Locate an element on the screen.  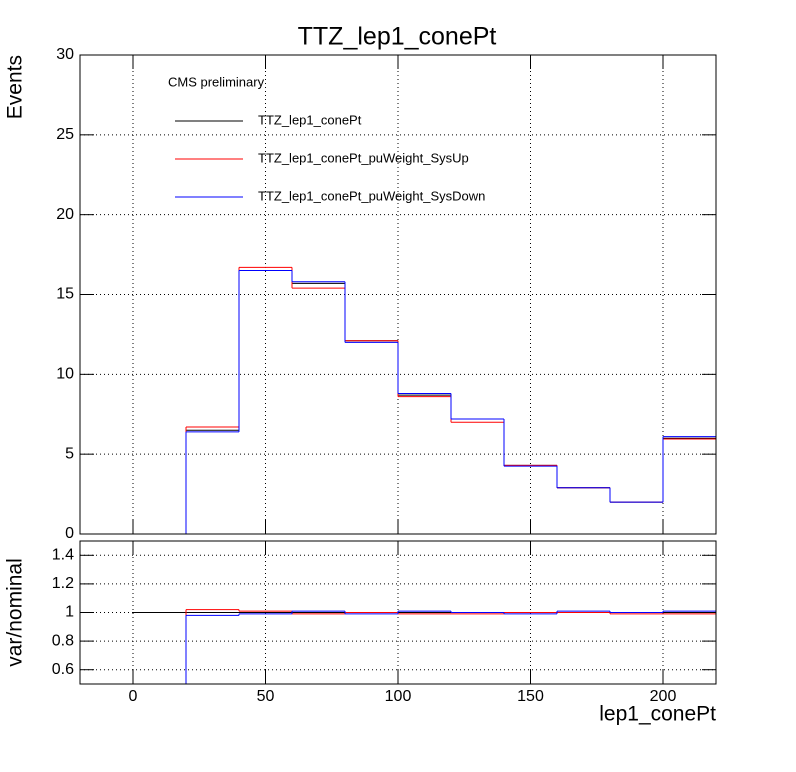
chart-title: TTZ_lep1_conePt is located at coordinates (397, 37).